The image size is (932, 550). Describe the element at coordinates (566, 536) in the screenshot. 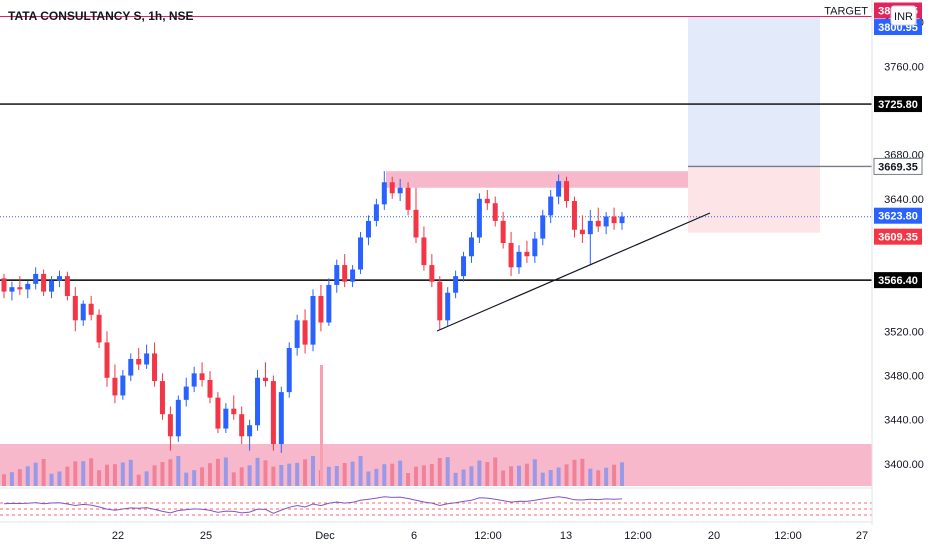

I see `x-tick-label: 13` at that location.